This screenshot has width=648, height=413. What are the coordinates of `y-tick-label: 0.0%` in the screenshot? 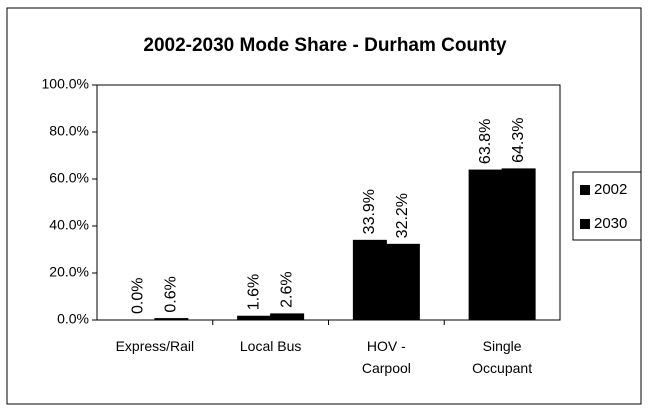 It's located at (73, 319).